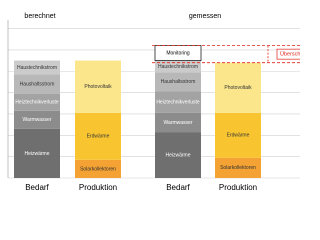  Describe the element at coordinates (178, 53) in the screenshot. I see `segment-label: Monitoring` at that location.